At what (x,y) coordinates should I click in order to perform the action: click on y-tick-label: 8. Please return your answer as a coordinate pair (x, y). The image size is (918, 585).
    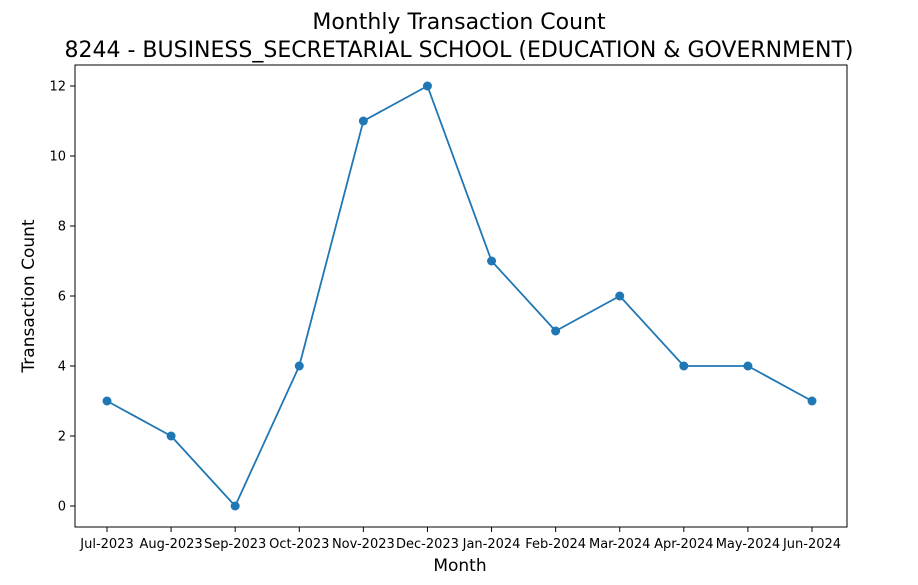
    Looking at the image, I should click on (62, 227).